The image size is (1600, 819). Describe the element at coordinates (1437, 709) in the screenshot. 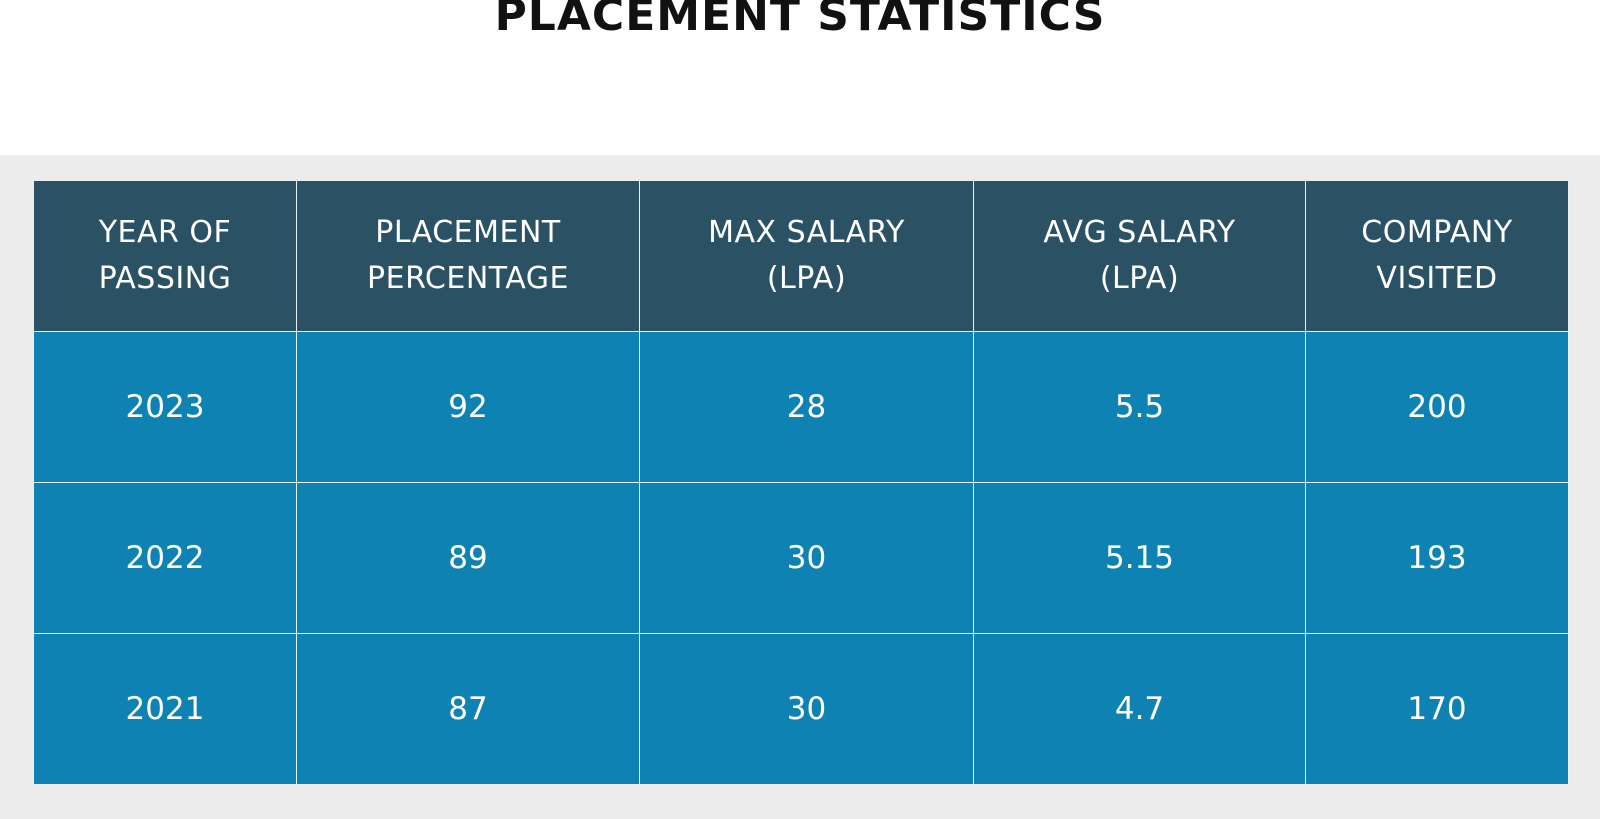

I see `table-cell: 170` at that location.